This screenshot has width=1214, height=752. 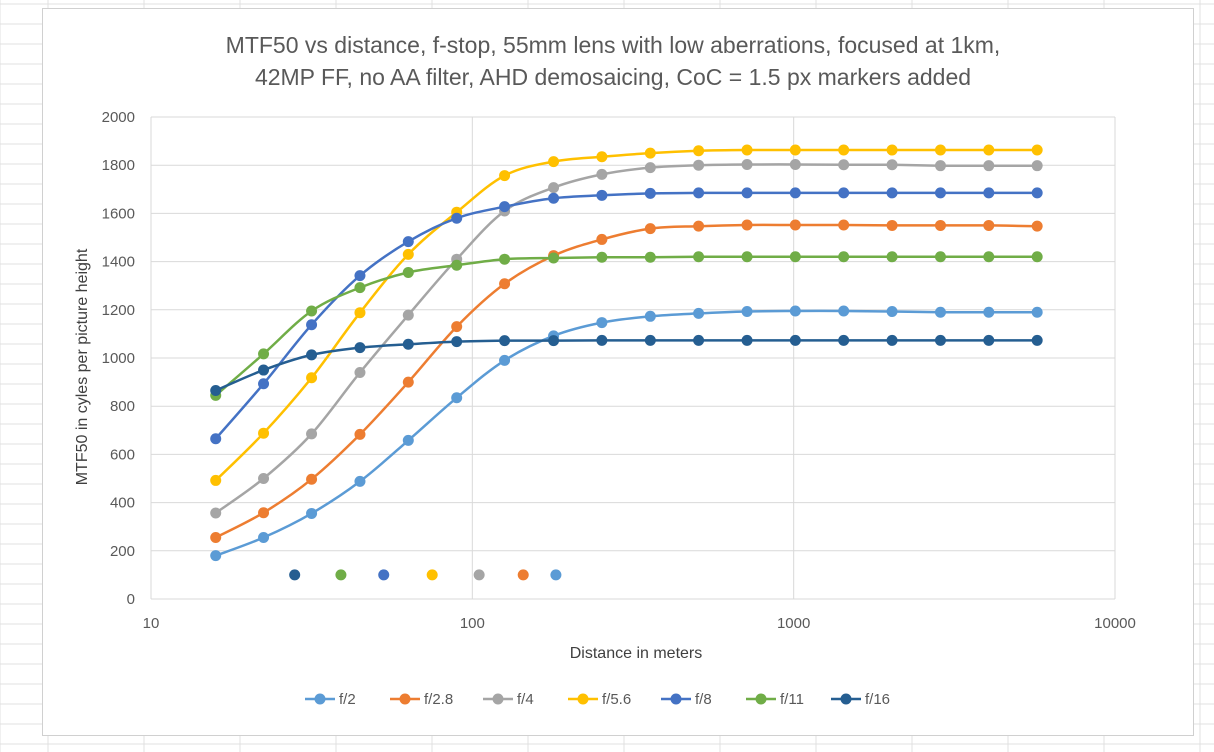 I want to click on y-tick-label: 1000, so click(x=118, y=358).